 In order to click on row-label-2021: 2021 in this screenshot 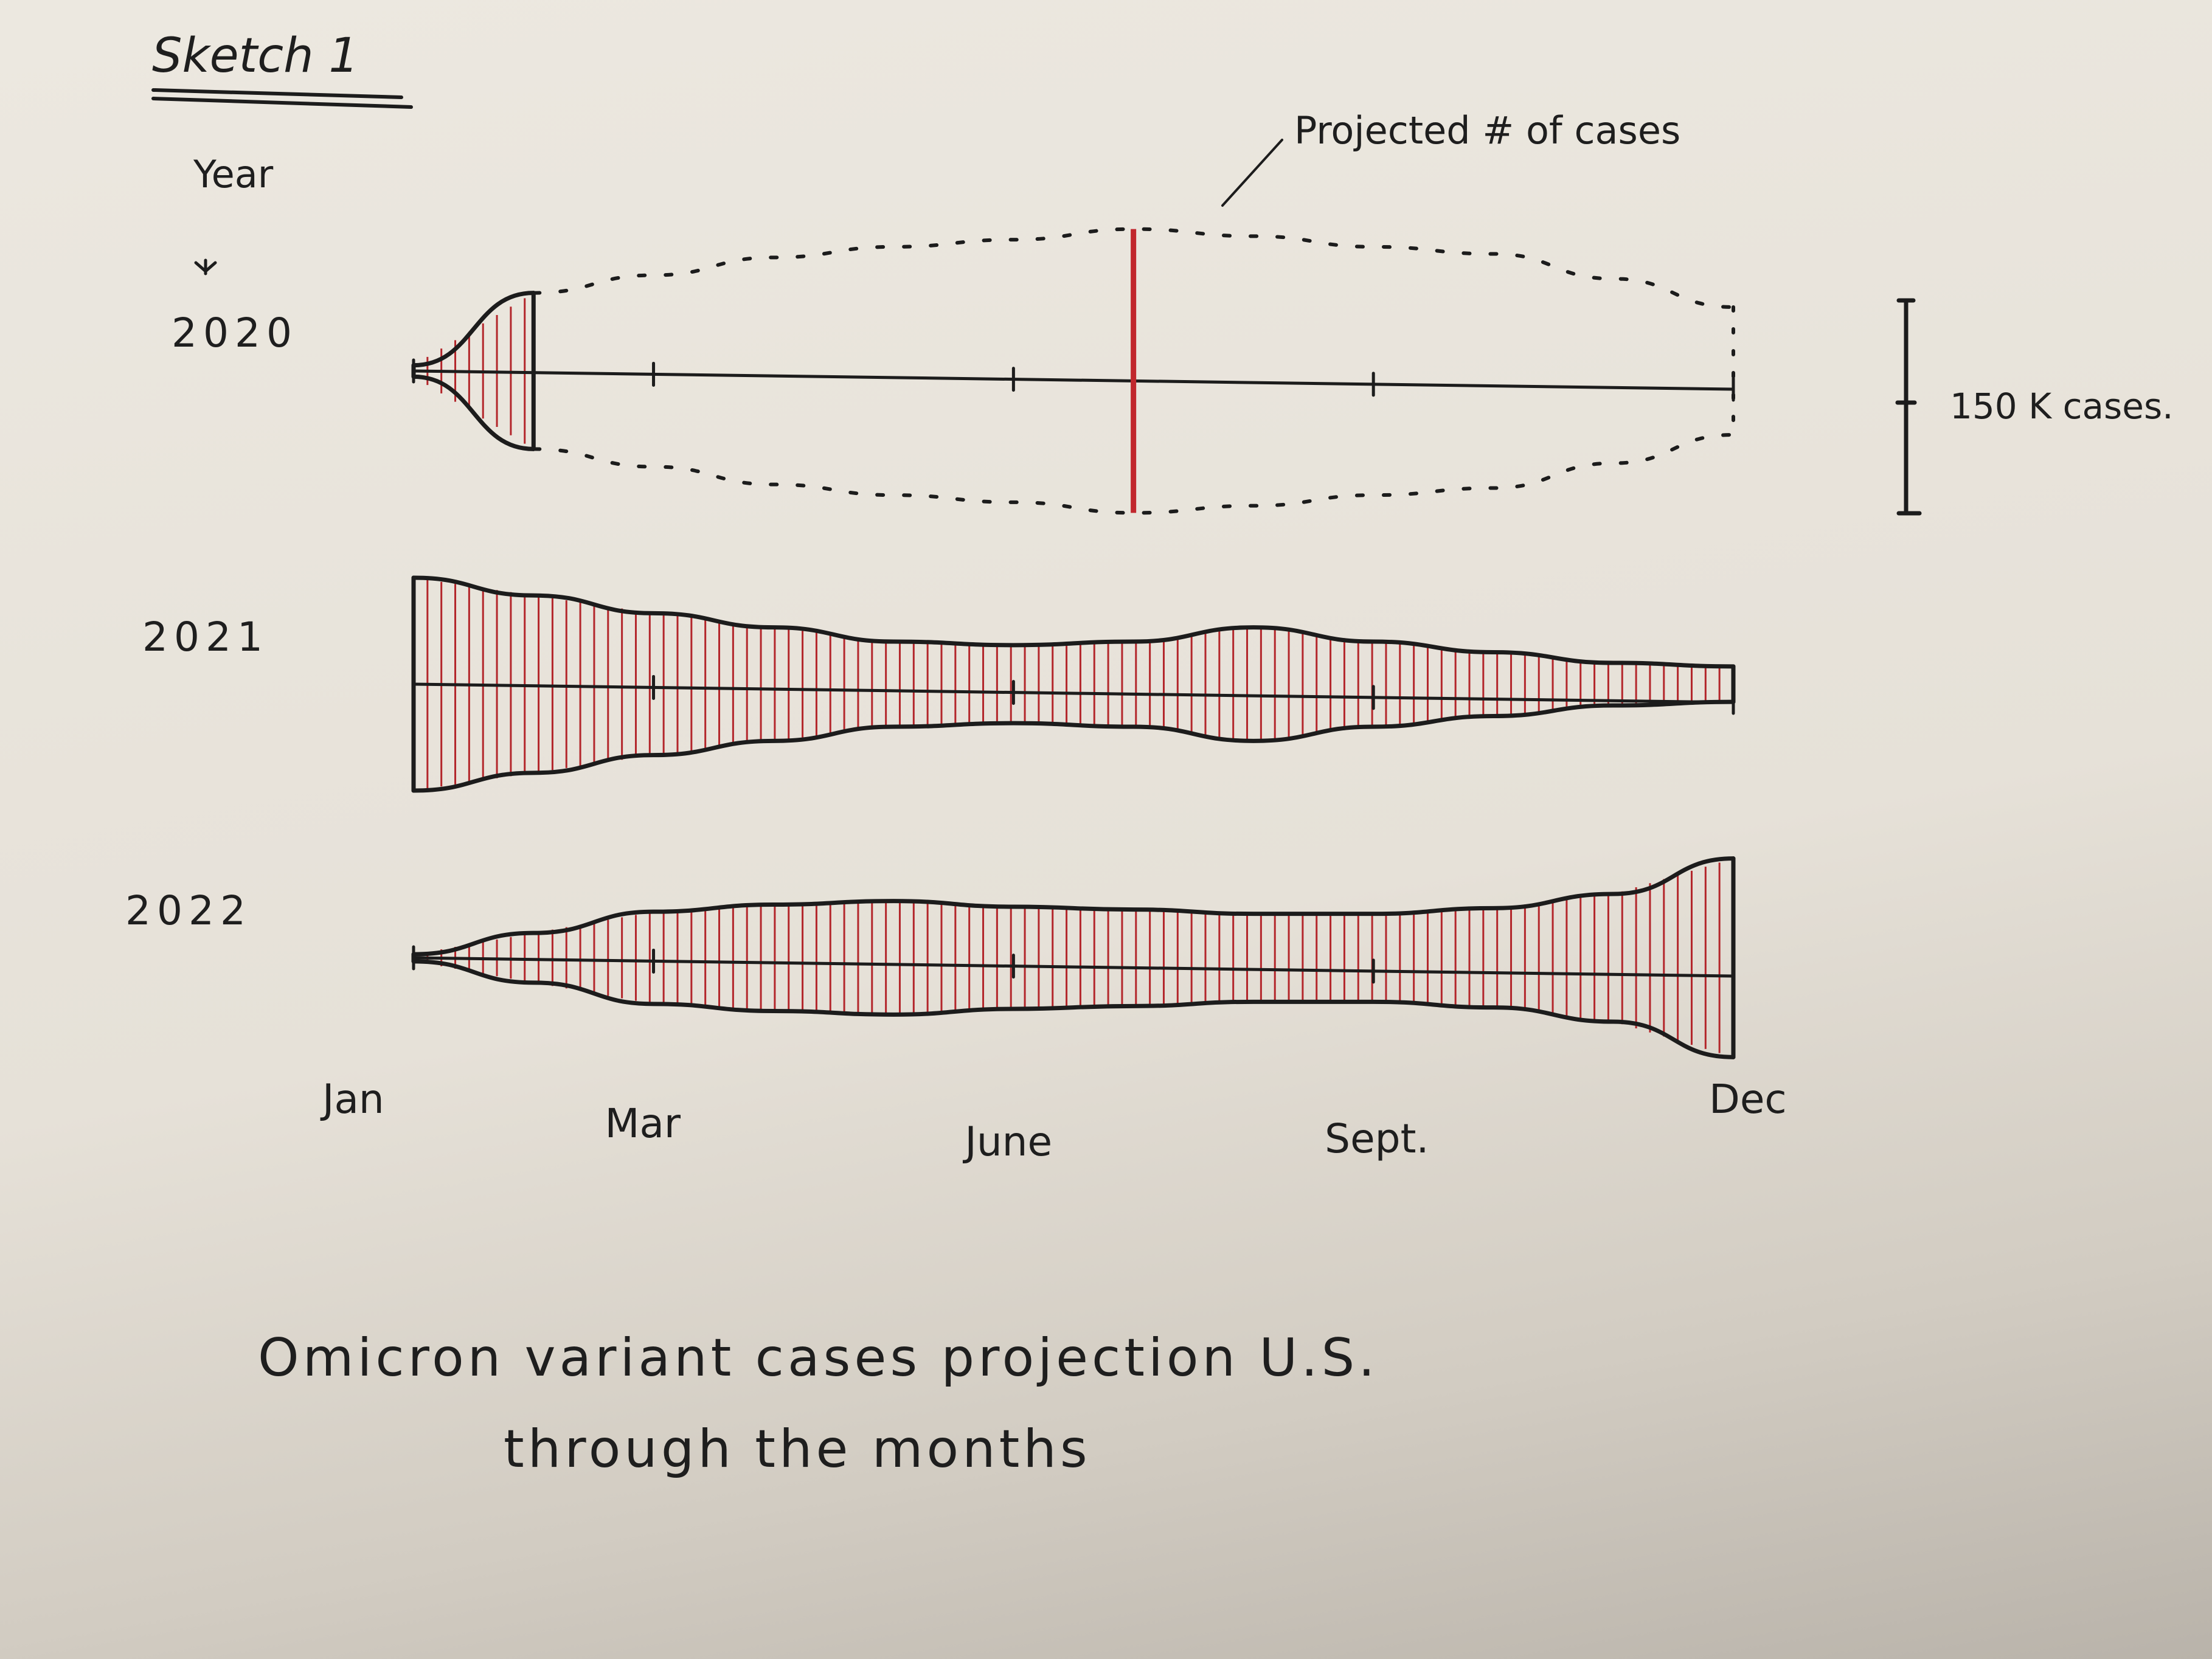, I will do `click(205, 637)`.